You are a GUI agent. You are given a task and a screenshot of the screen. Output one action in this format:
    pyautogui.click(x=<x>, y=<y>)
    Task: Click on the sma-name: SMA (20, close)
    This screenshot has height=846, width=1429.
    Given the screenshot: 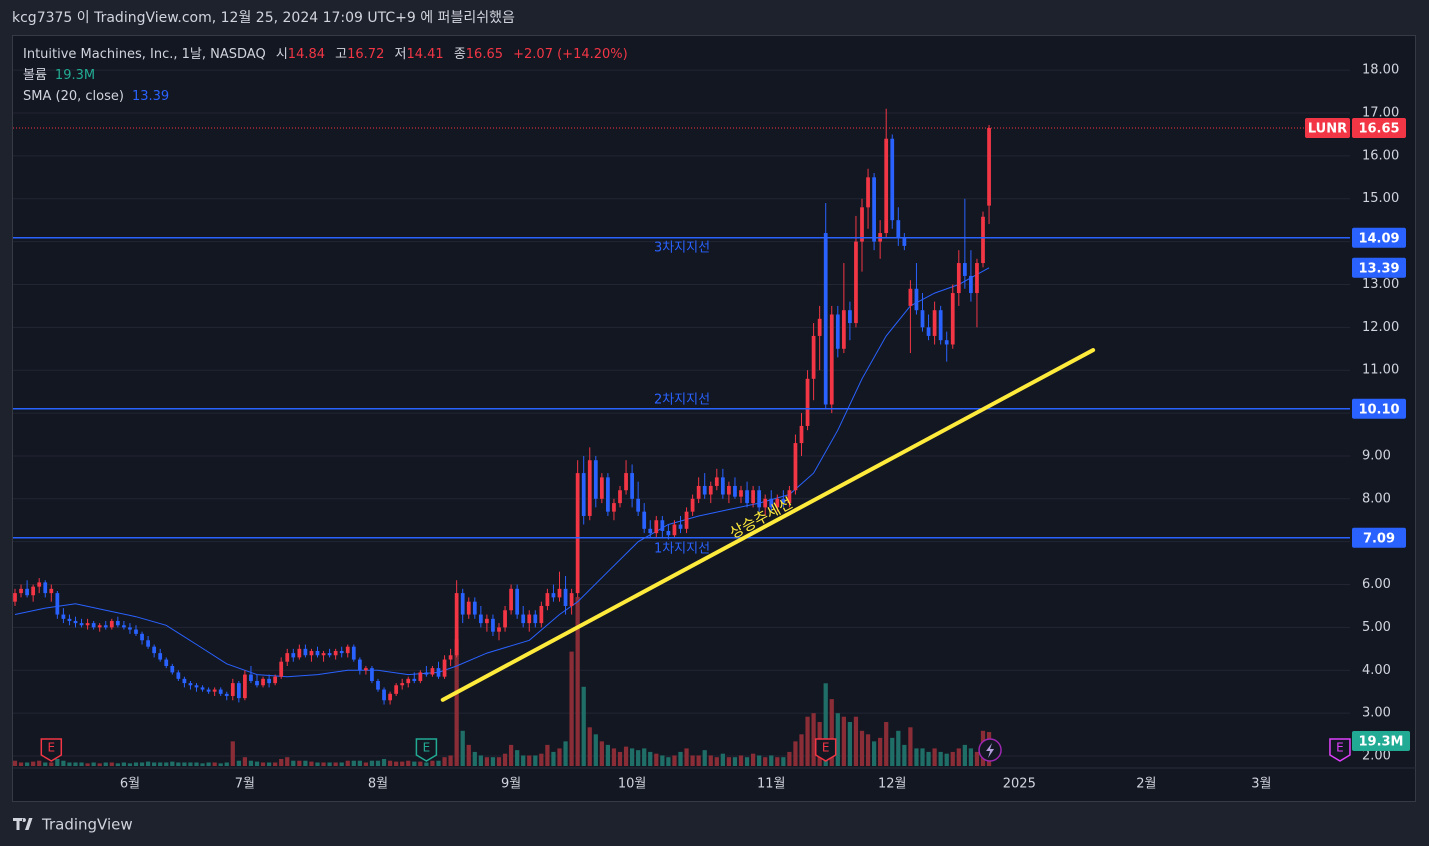 What is the action you would take?
    pyautogui.click(x=73, y=96)
    